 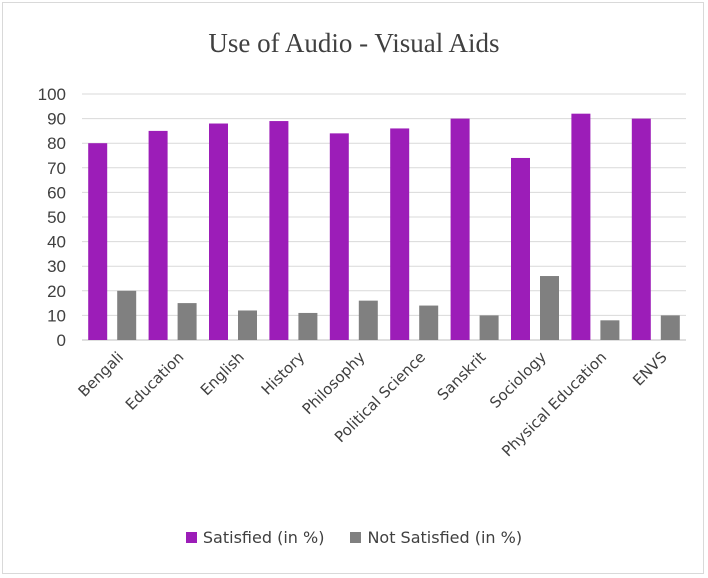 What do you see at coordinates (518, 380) in the screenshot?
I see `x-category-label: Sociology` at bounding box center [518, 380].